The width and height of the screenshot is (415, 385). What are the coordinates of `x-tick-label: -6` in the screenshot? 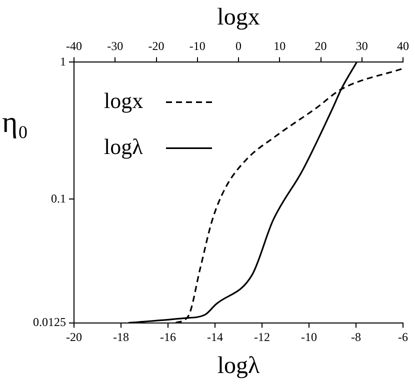 It's located at (403, 337).